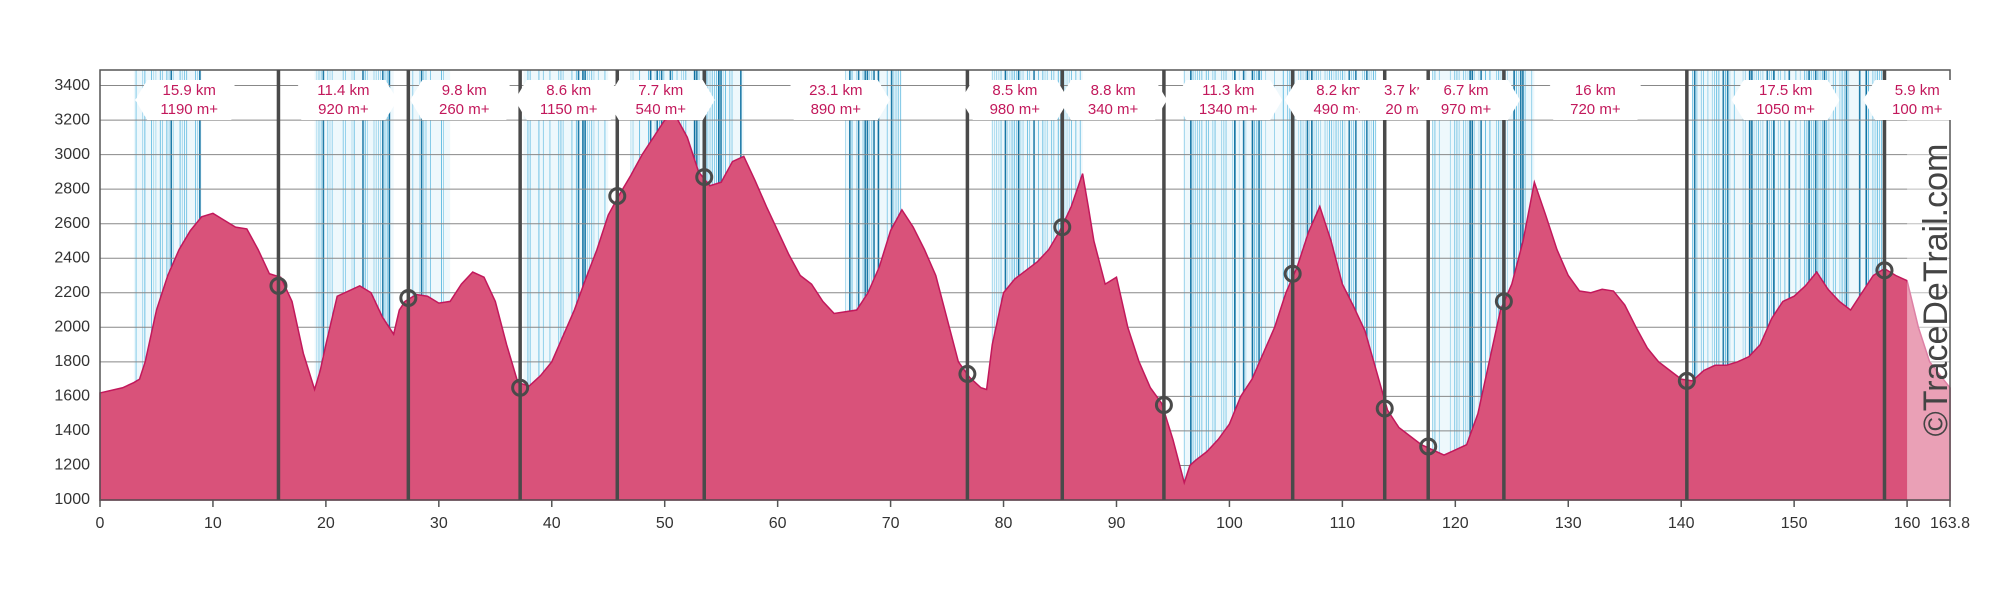 This screenshot has width=2000, height=600. I want to click on segment-distance: 23.1 km, so click(835, 90).